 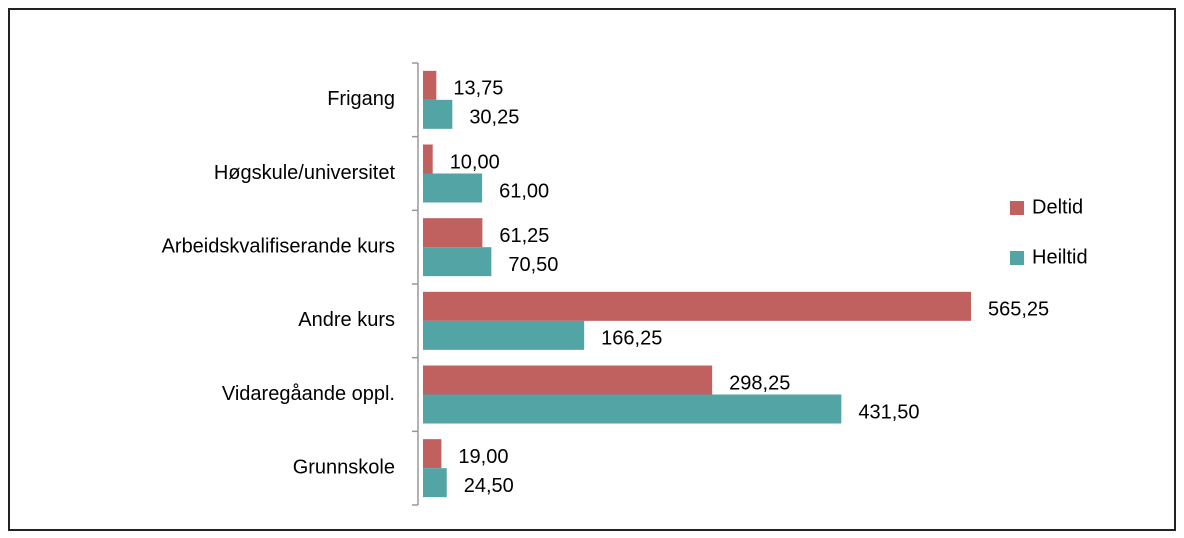 What do you see at coordinates (1018, 310) in the screenshot?
I see `value-label: 565,25` at bounding box center [1018, 310].